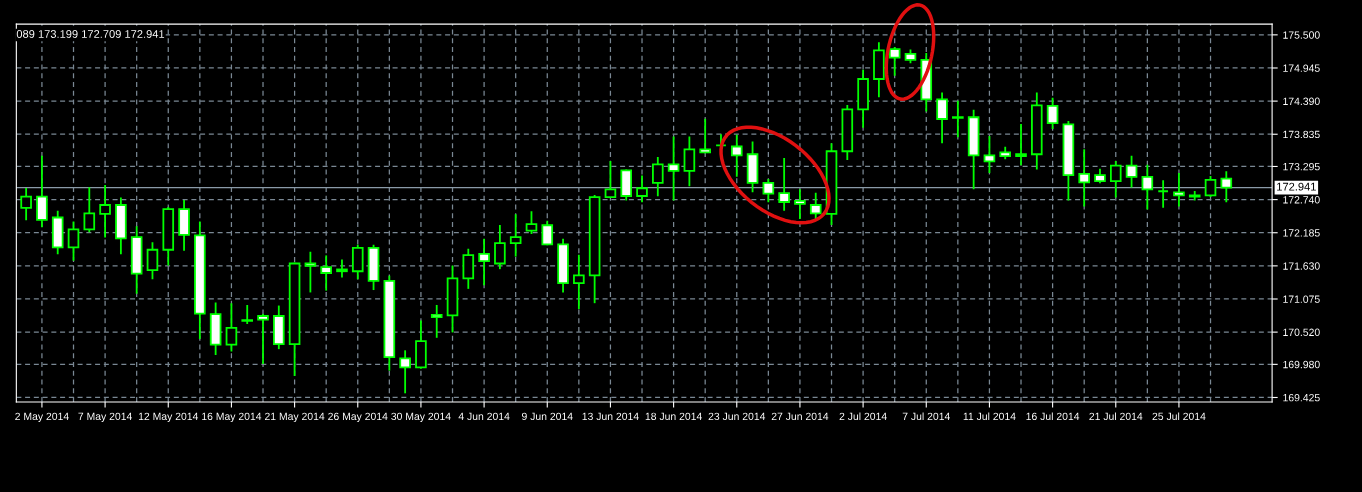 The image size is (1362, 492). Describe the element at coordinates (863, 416) in the screenshot. I see `x-tick-label: 2 Jul 2014` at that location.